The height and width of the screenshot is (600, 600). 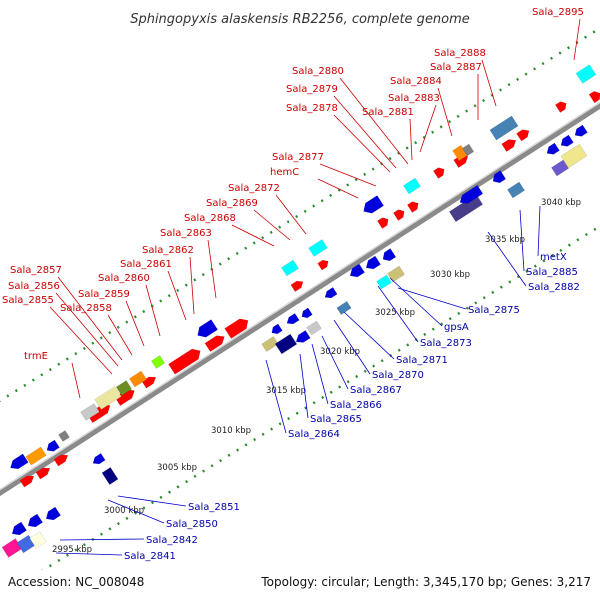 What do you see at coordinates (312, 108) in the screenshot?
I see `gene-label-top: Sala_2878` at bounding box center [312, 108].